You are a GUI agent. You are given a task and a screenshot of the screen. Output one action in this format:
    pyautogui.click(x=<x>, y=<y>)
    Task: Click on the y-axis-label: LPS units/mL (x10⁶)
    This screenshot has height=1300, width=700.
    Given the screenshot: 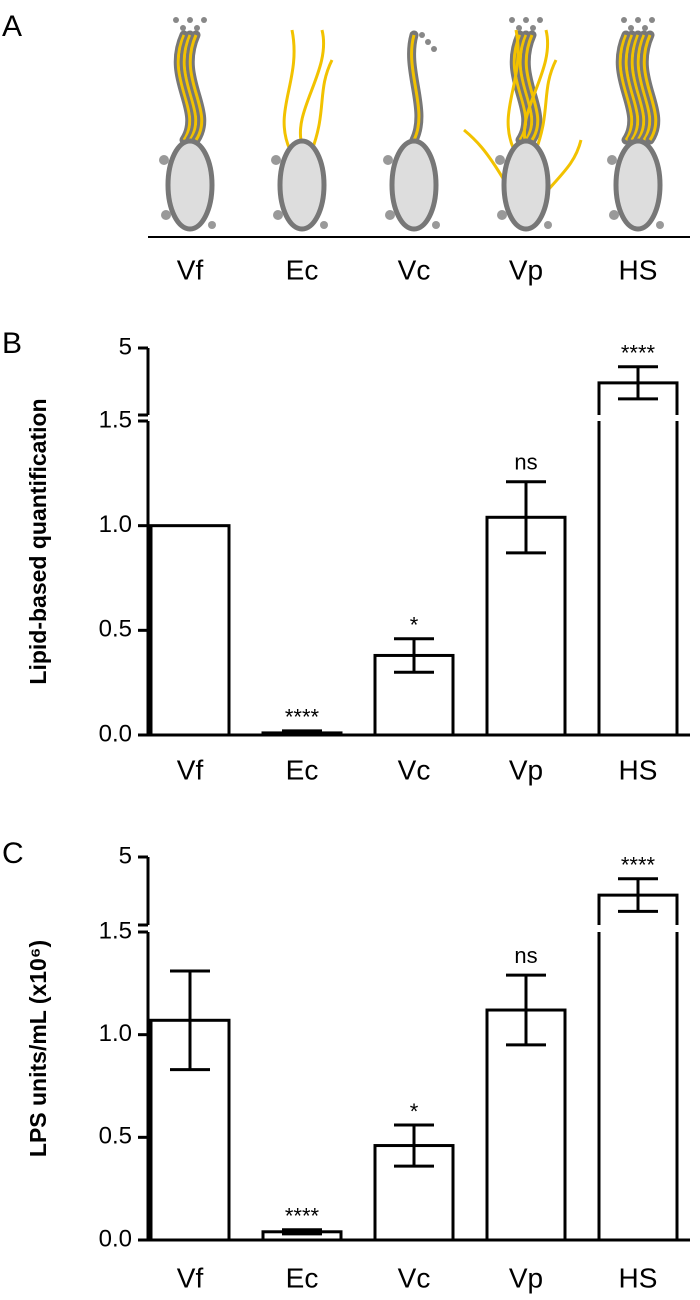 What is the action you would take?
    pyautogui.click(x=38, y=1048)
    